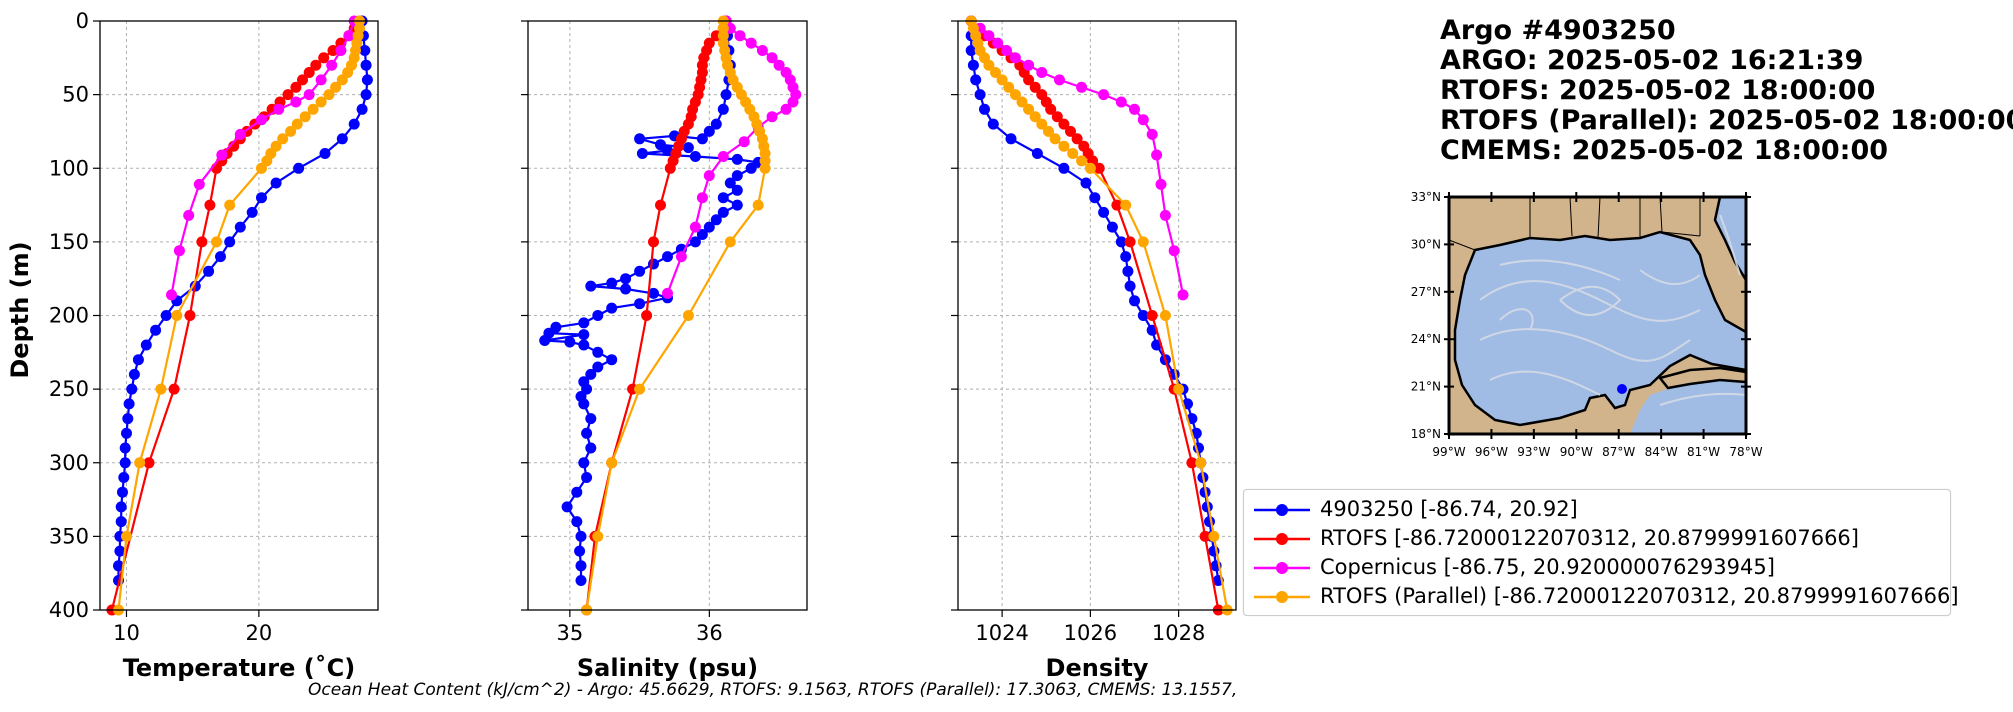 The width and height of the screenshot is (2013, 712). I want to click on map-lon-label: 87°W, so click(1618, 452).